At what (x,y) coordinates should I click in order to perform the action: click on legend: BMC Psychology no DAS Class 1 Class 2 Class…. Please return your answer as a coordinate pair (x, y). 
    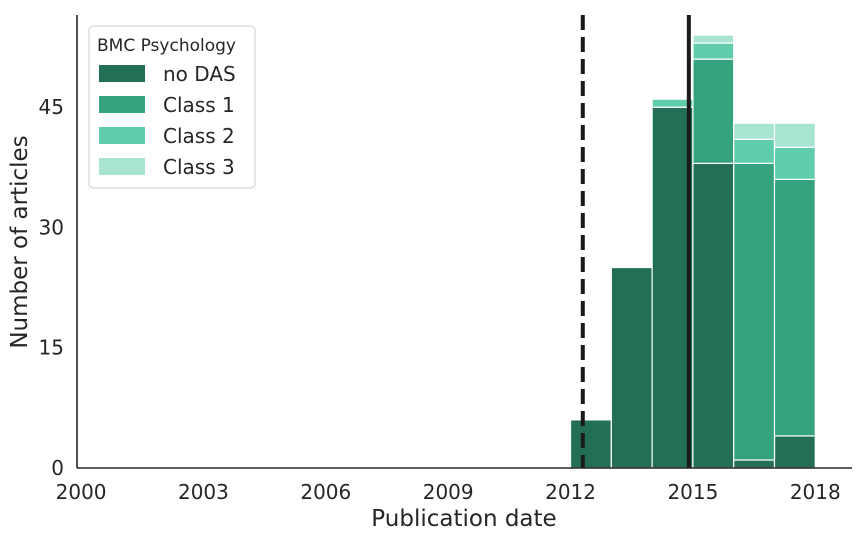
    Looking at the image, I should click on (172, 107).